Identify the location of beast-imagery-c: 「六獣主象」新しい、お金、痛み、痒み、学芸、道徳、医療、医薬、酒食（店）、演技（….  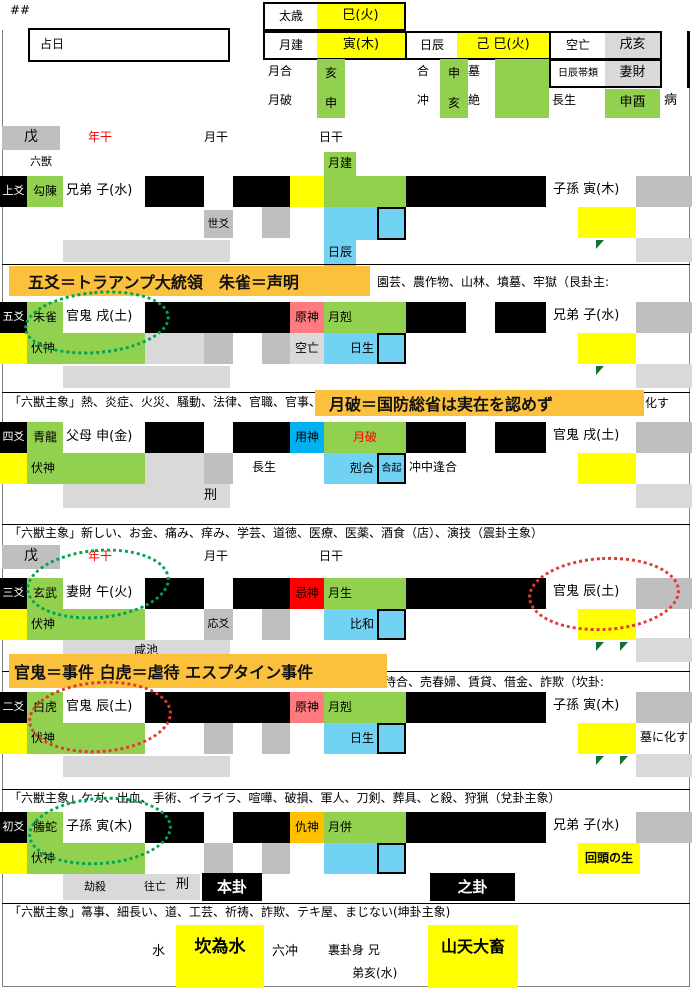
(276, 533).